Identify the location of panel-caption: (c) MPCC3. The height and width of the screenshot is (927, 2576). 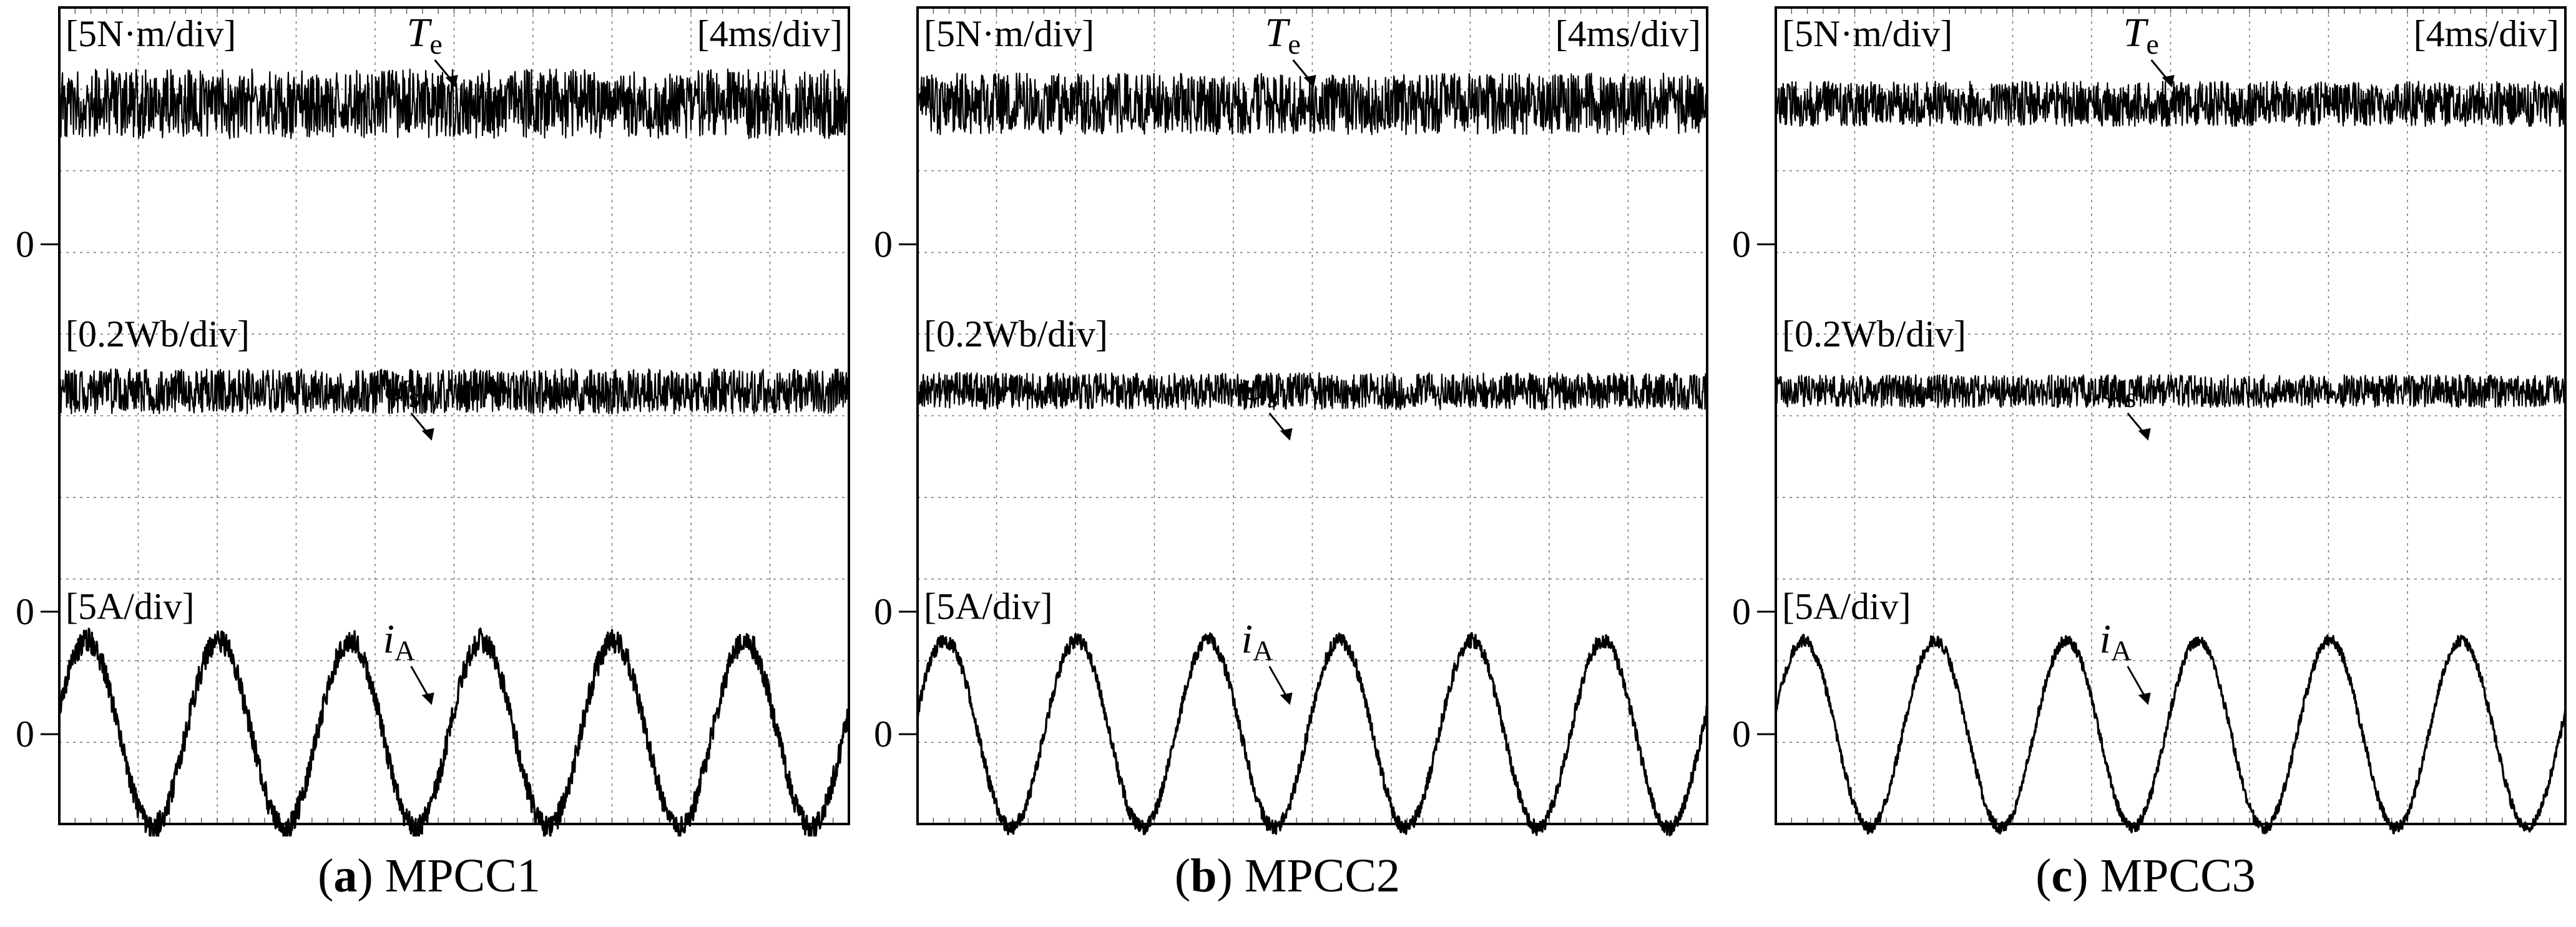
(2145, 876).